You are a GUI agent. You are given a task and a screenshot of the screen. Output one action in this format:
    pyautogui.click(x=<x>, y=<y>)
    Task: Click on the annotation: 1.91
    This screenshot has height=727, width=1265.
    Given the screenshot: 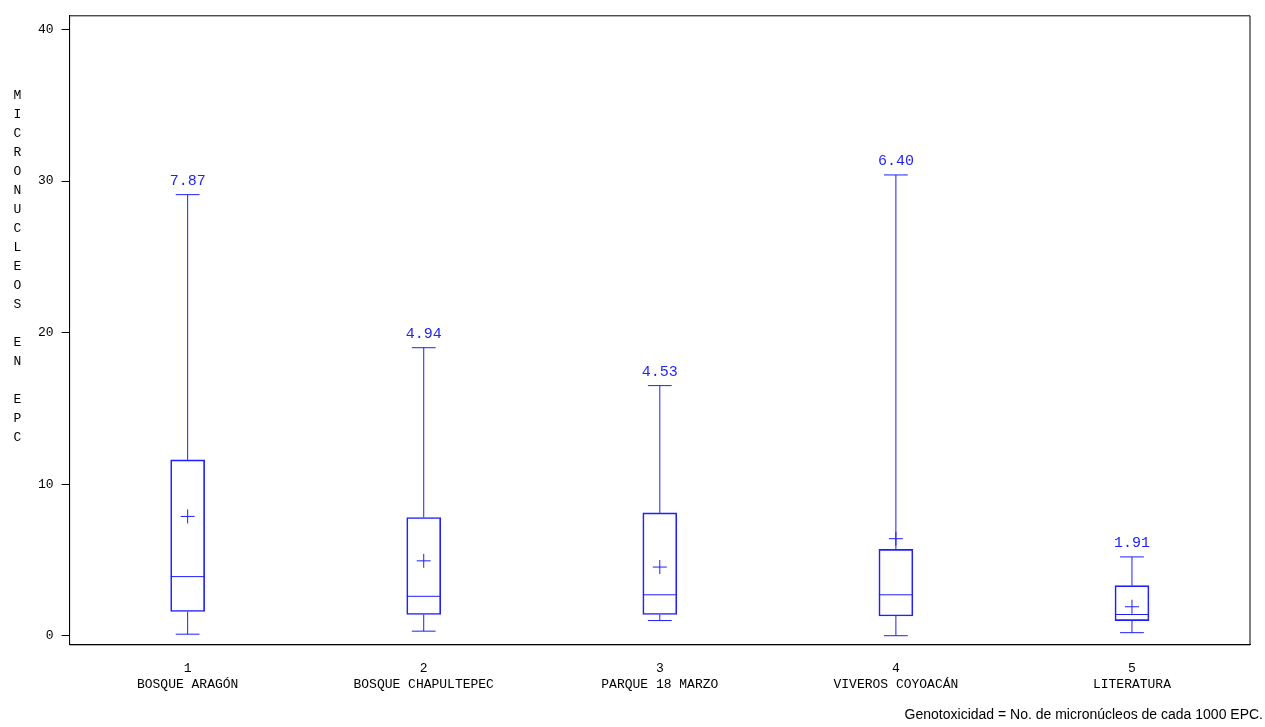 What is the action you would take?
    pyautogui.click(x=1131, y=544)
    